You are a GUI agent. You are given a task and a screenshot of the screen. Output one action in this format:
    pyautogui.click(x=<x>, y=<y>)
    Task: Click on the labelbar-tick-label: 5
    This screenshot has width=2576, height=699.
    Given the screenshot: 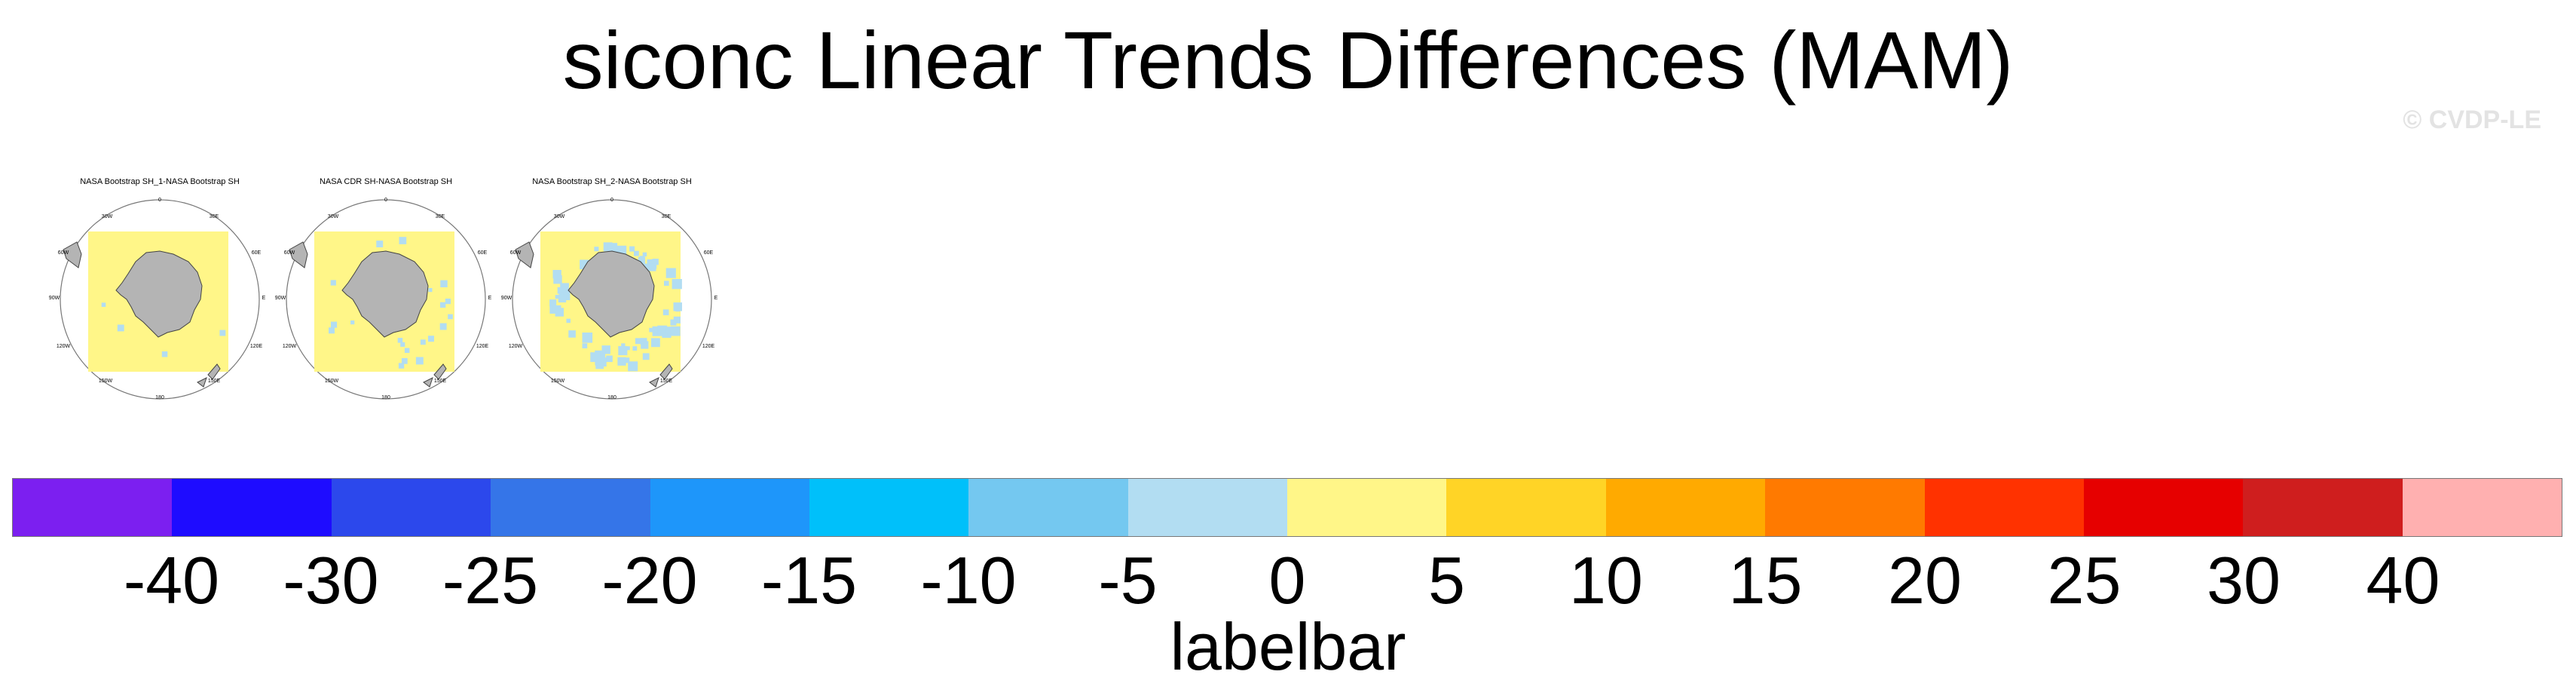 What is the action you would take?
    pyautogui.click(x=1446, y=580)
    